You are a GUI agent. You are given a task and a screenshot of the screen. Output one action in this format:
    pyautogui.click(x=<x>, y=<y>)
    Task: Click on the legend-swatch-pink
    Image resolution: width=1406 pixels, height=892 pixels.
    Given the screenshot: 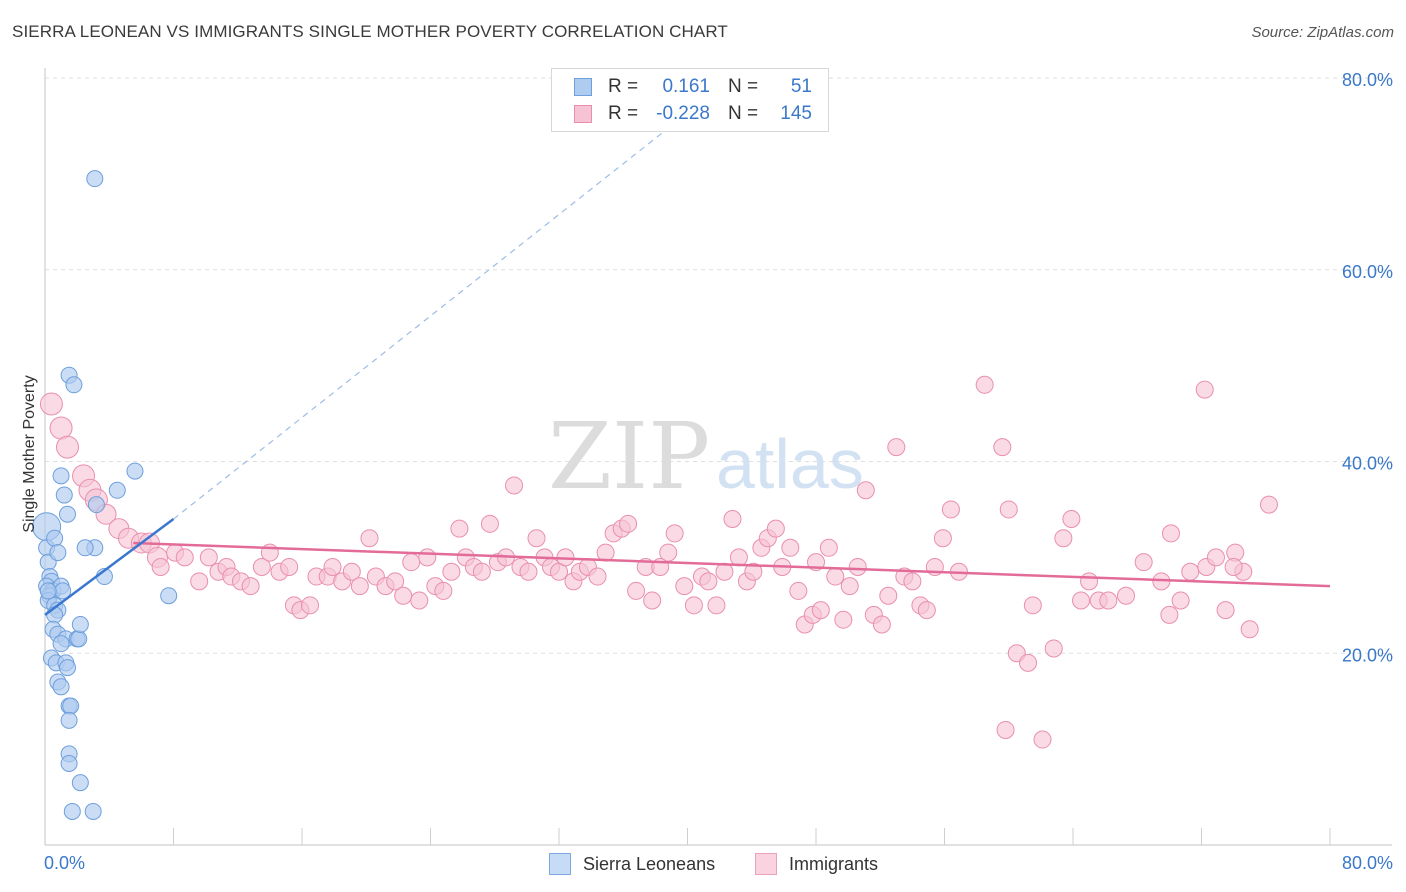 What is the action you would take?
    pyautogui.click(x=583, y=114)
    